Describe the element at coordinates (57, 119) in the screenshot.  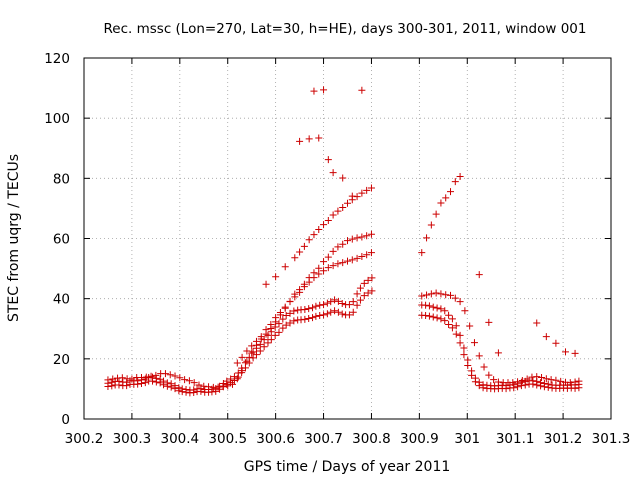
I see `y-tick-label: 100` at that location.